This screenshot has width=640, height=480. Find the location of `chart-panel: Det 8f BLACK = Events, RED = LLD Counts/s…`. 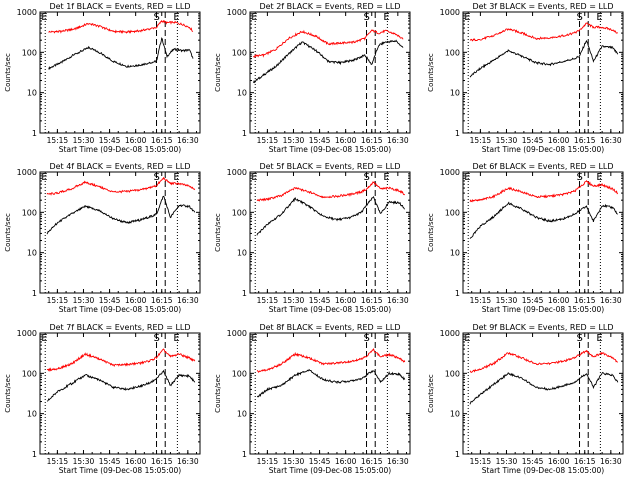

chart-panel: Det 8f BLACK = Events, RED = LLD Counts/s… is located at coordinates (312, 399).